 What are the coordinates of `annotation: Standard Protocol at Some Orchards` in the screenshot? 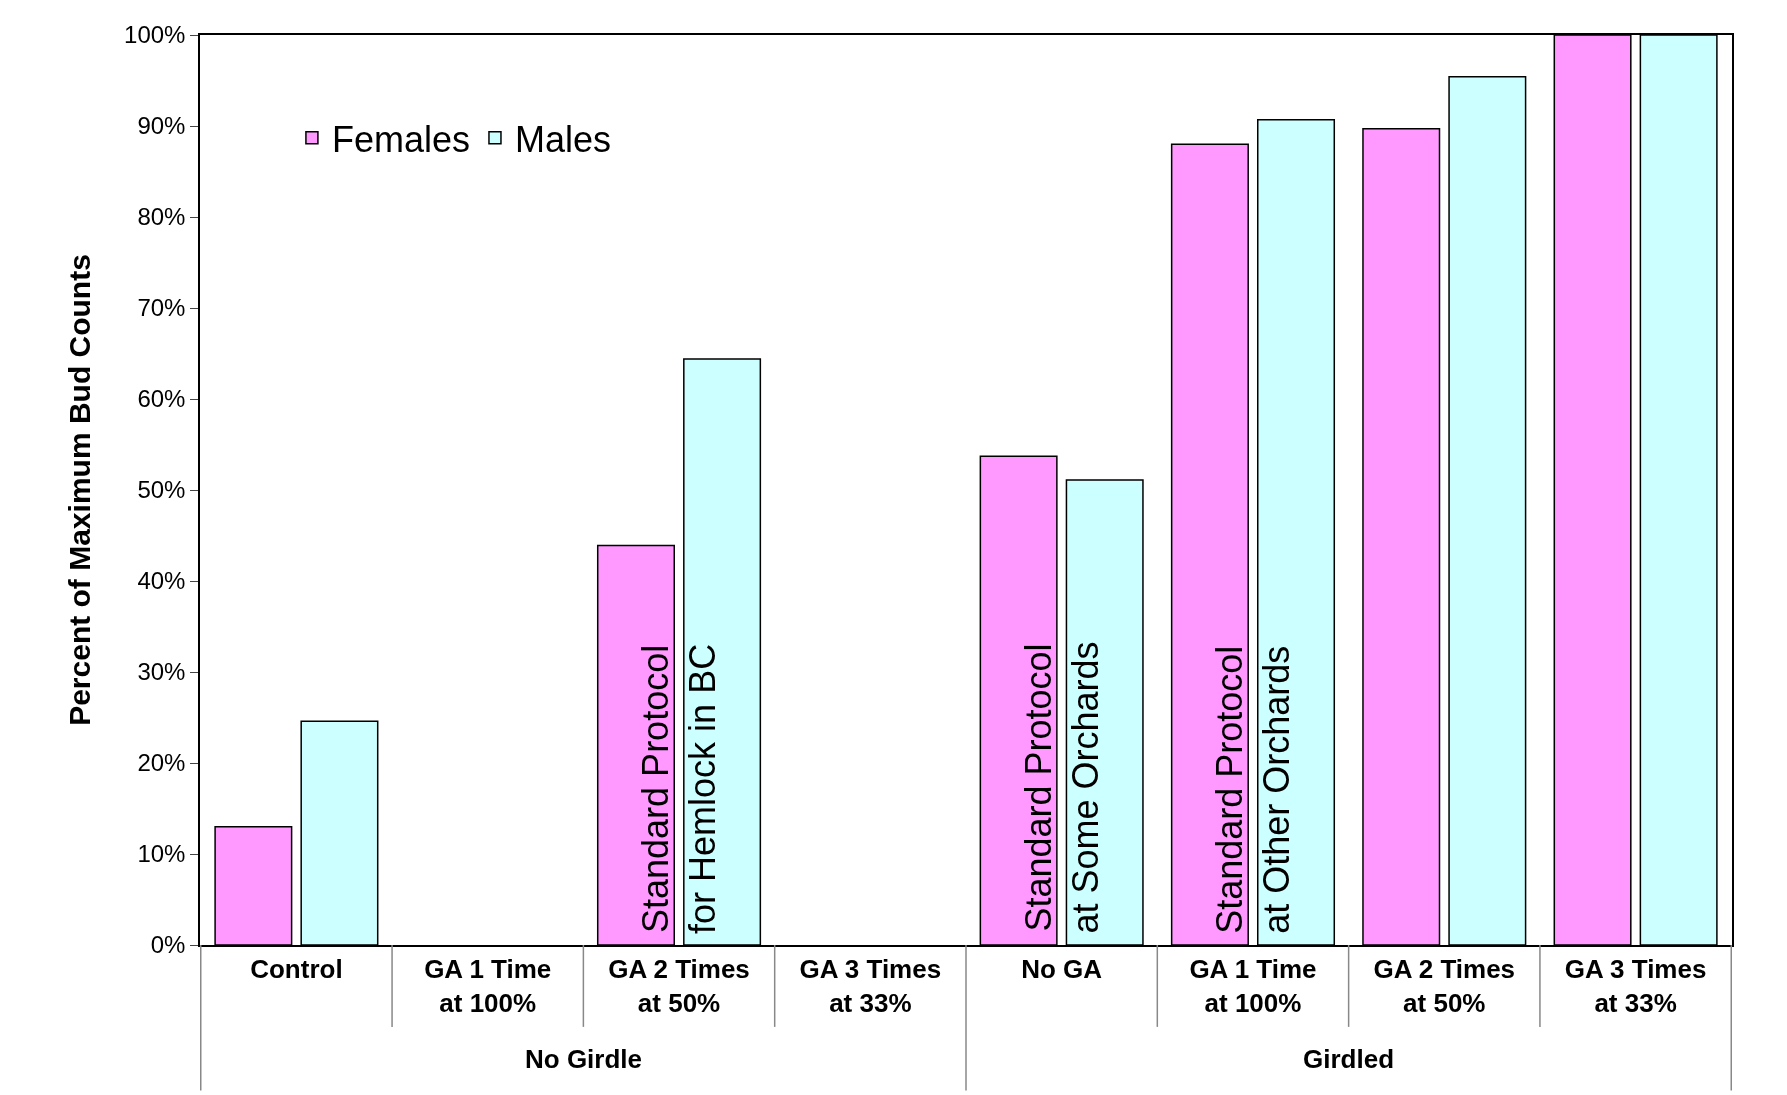 It's located at (1061, 787).